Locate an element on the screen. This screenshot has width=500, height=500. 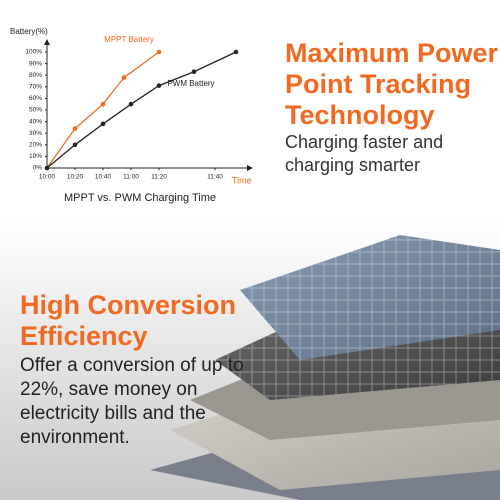
y-tick-label: 0% is located at coordinates (38, 168).